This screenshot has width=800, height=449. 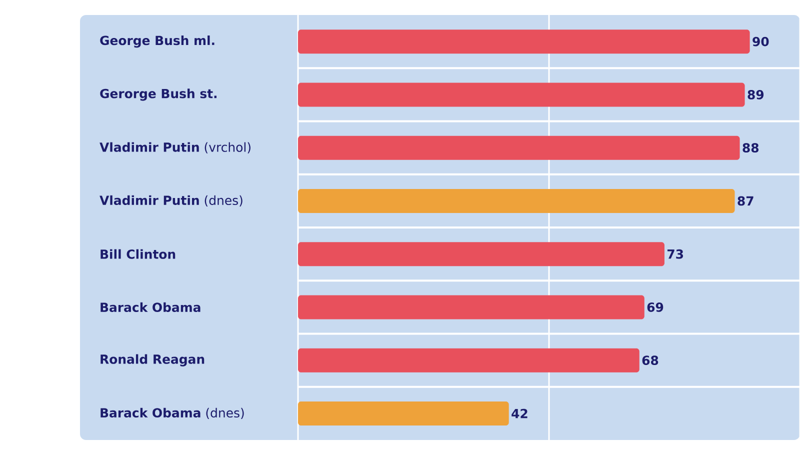 What do you see at coordinates (675, 254) in the screenshot?
I see `data-label: 73` at bounding box center [675, 254].